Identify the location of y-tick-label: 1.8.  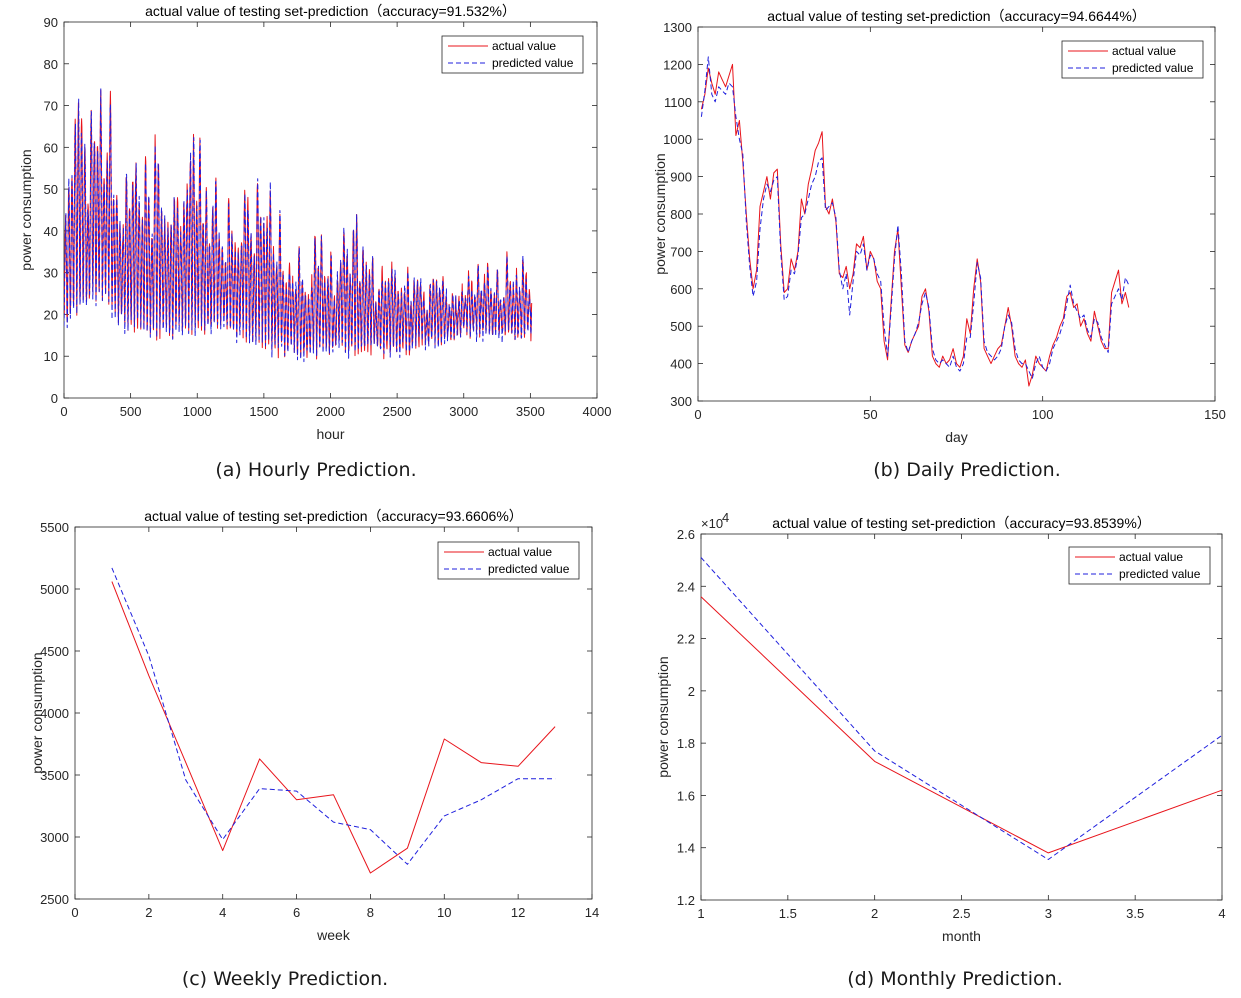
(686, 743).